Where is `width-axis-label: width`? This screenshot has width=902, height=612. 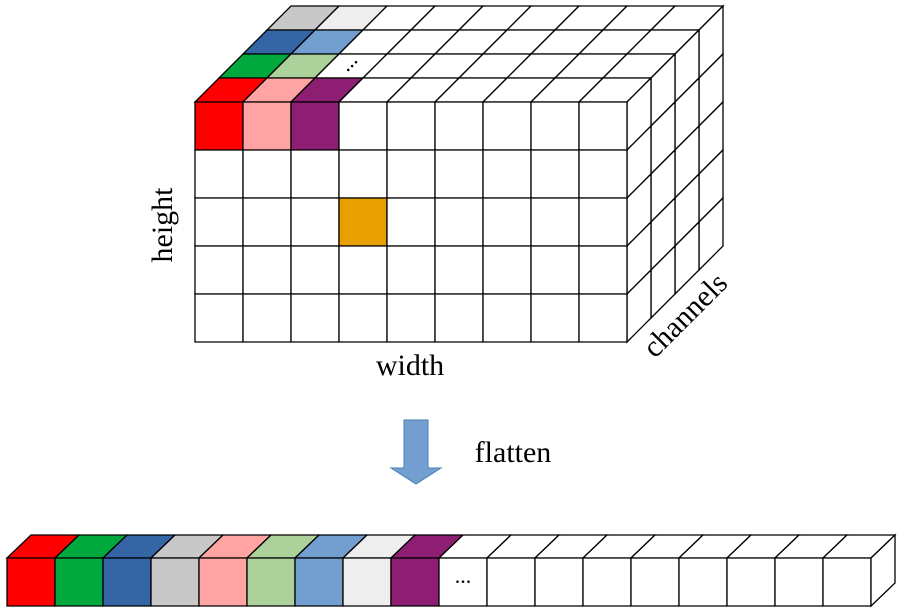 width-axis-label: width is located at coordinates (410, 365).